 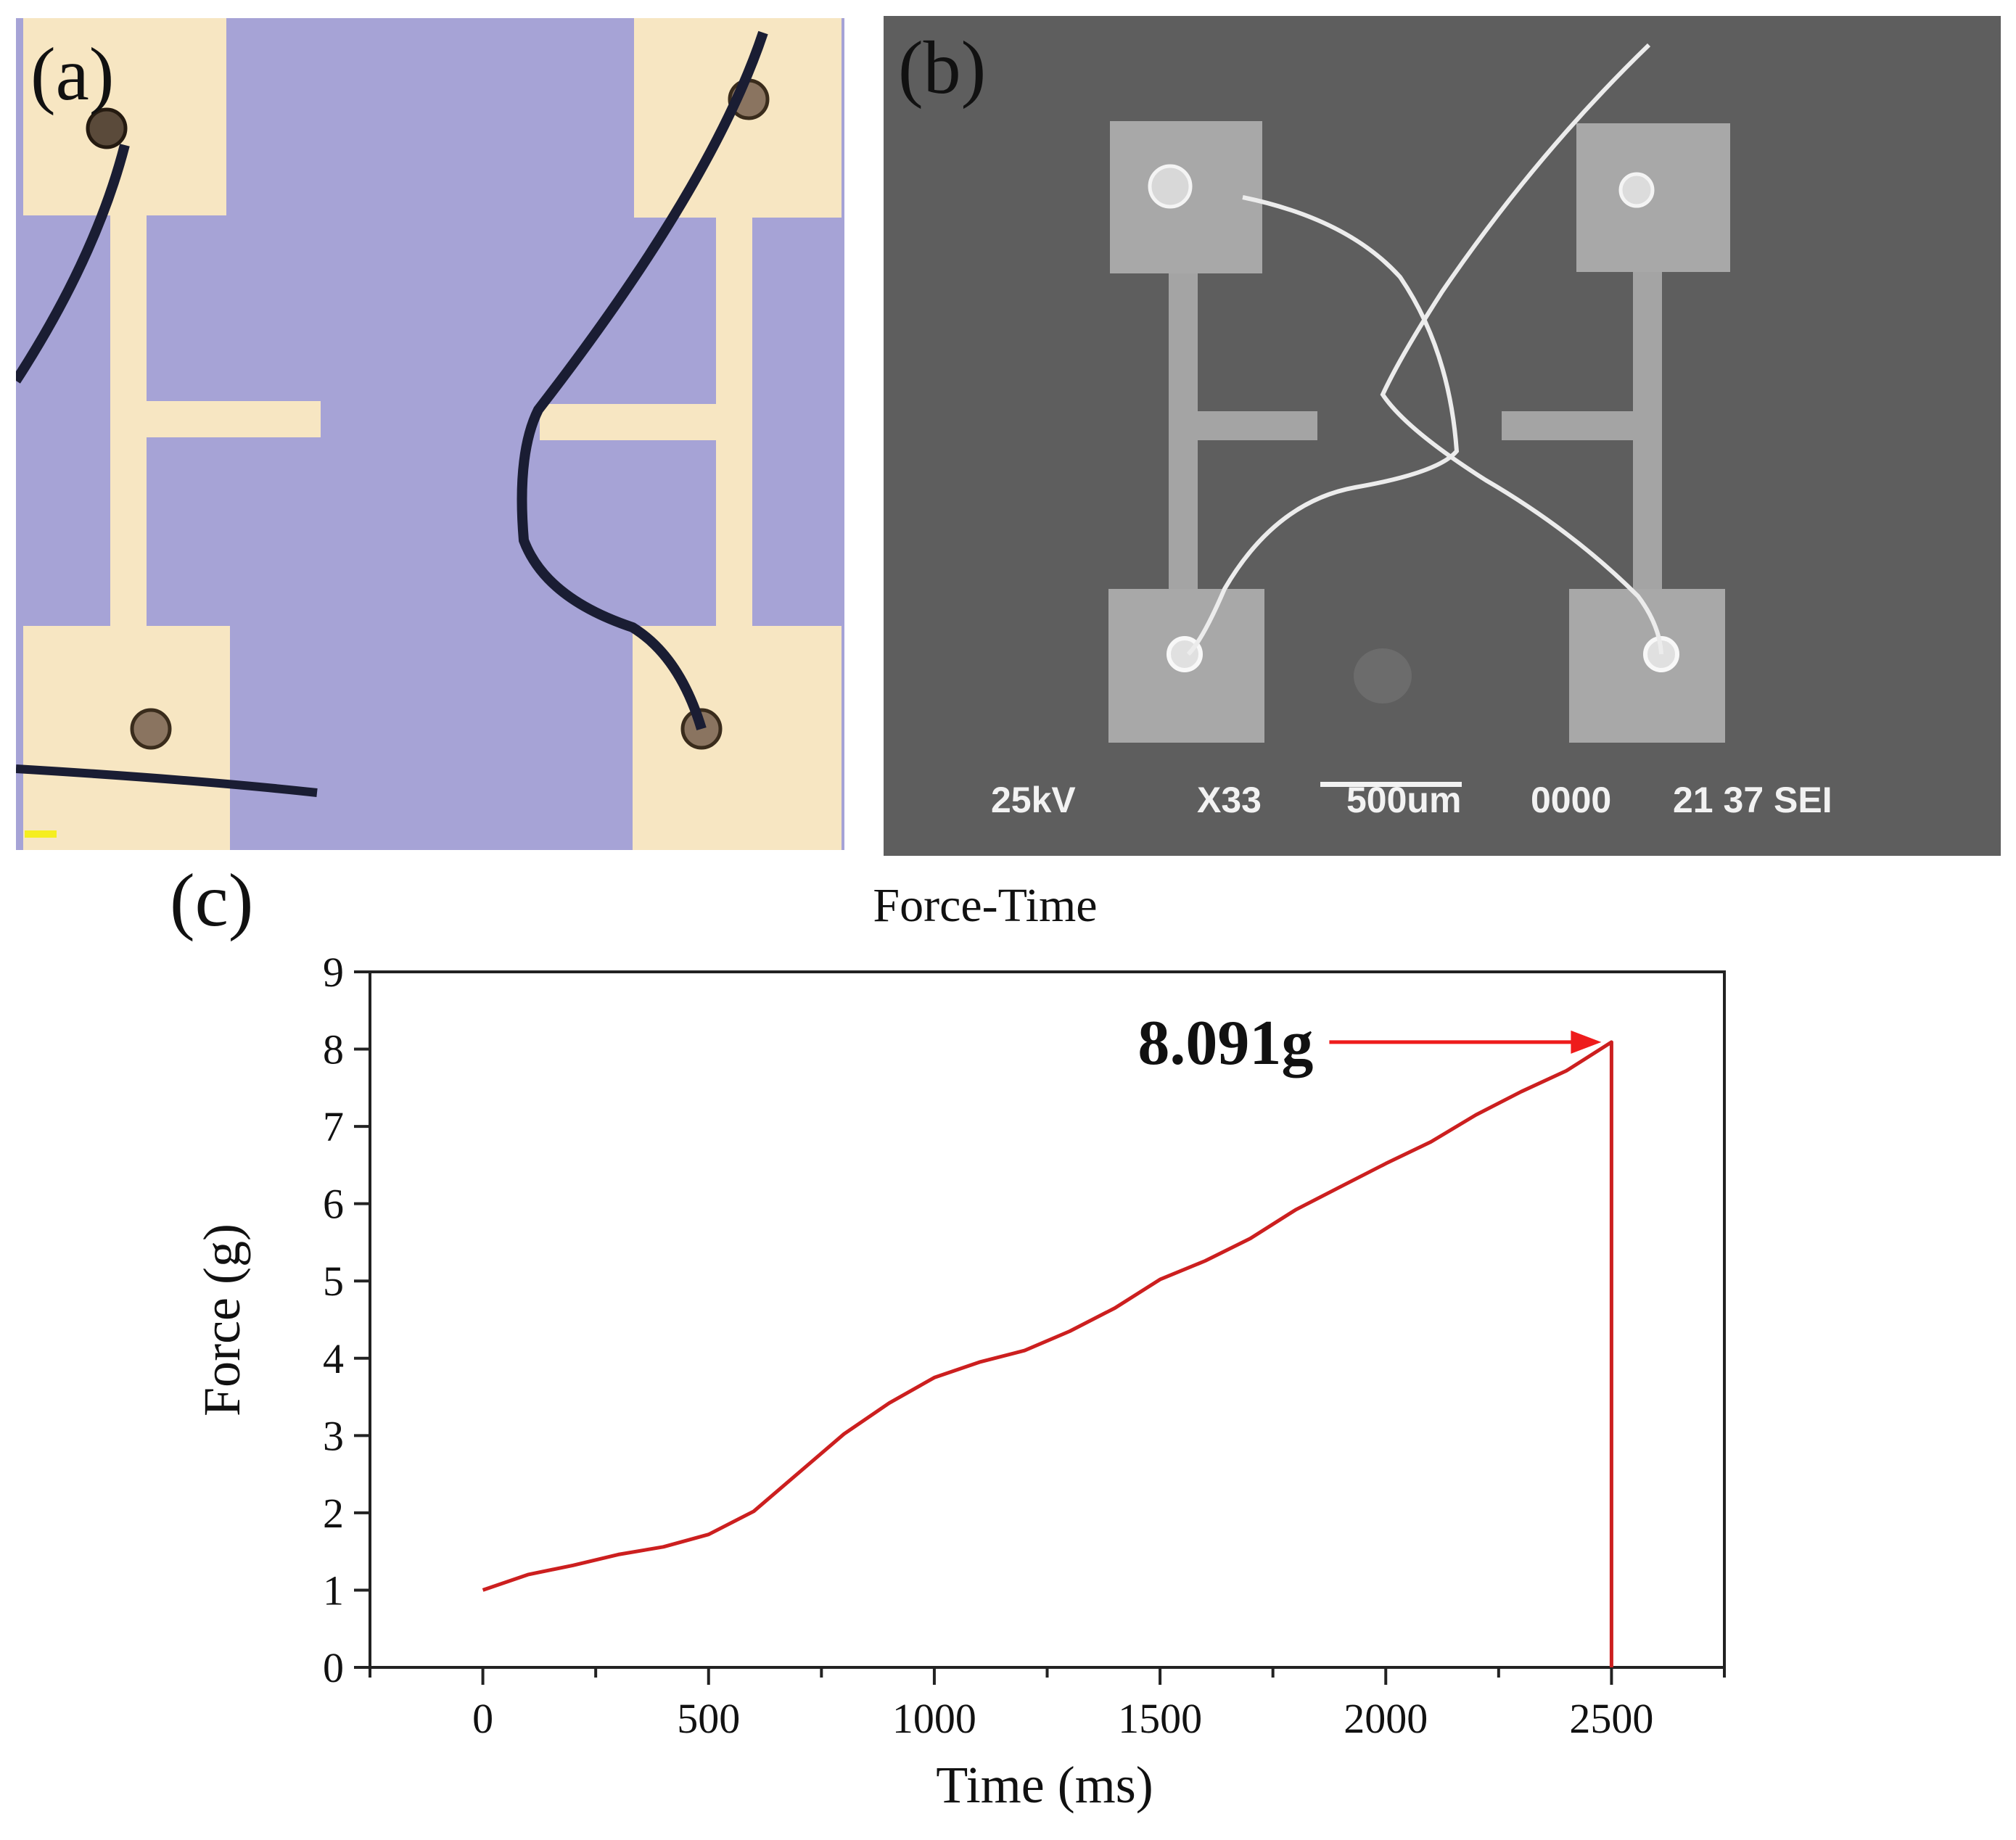 I want to click on sem-voltage-label: 25kV, so click(x=1033, y=800).